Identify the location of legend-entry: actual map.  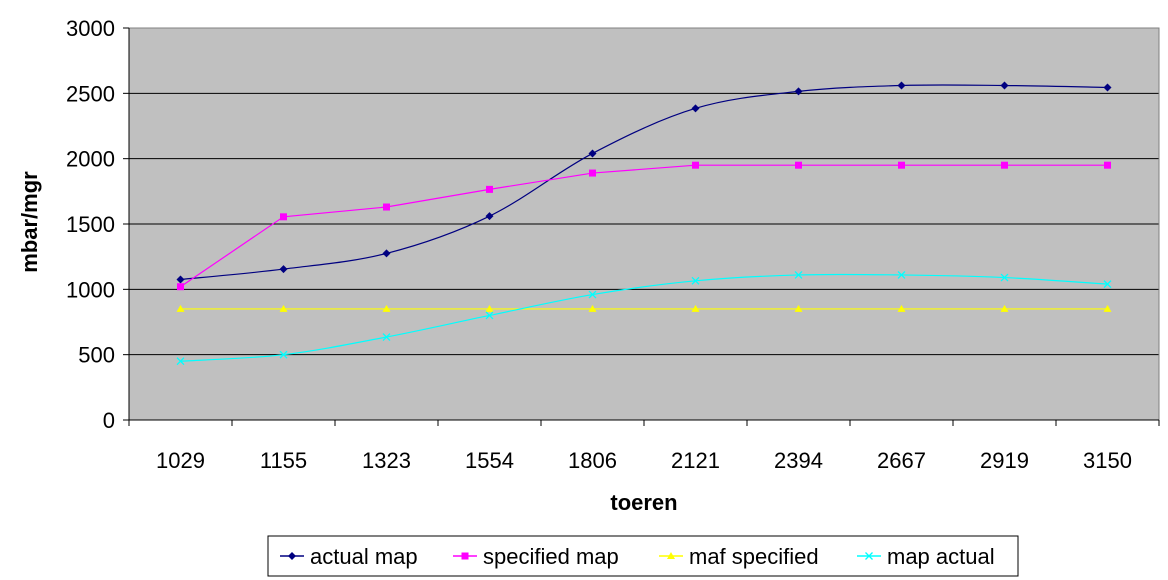
(349, 556).